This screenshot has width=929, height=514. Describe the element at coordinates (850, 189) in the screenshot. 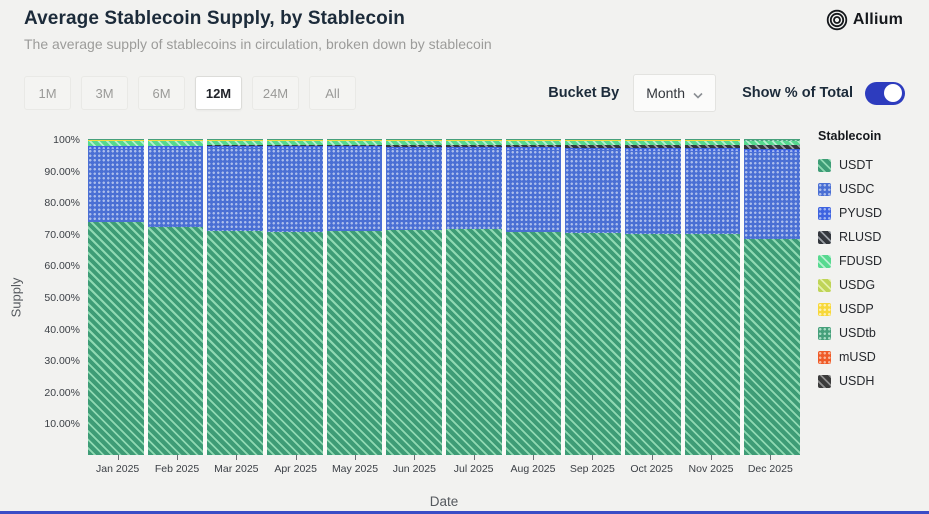

I see `legend-item-usdc: USDC` at that location.